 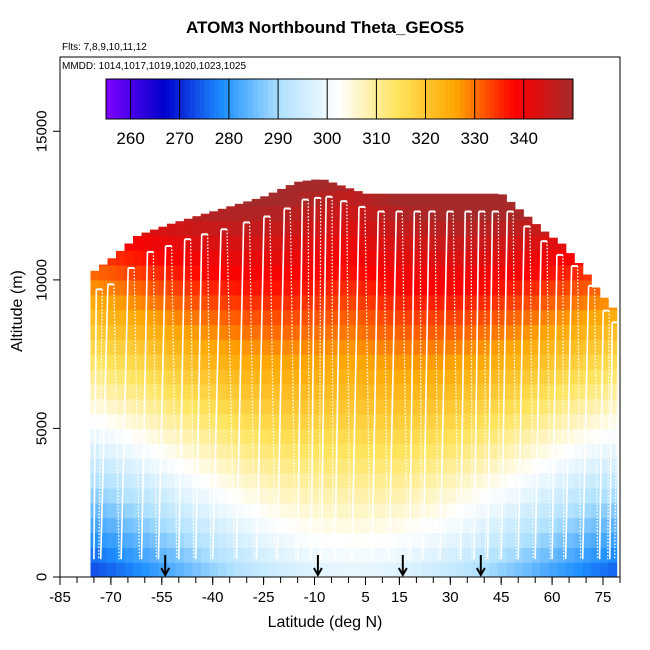 What do you see at coordinates (17, 311) in the screenshot?
I see `y-axis-label: Altitude (m)` at bounding box center [17, 311].